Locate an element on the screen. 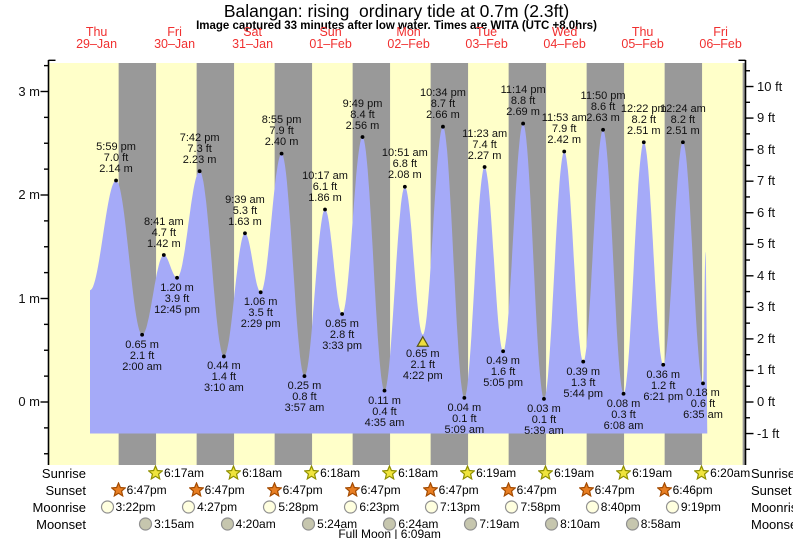 This screenshot has height=539, width=793. high-tide-label: 11:14 pm 8.8 ft 2.69 m is located at coordinates (523, 101).